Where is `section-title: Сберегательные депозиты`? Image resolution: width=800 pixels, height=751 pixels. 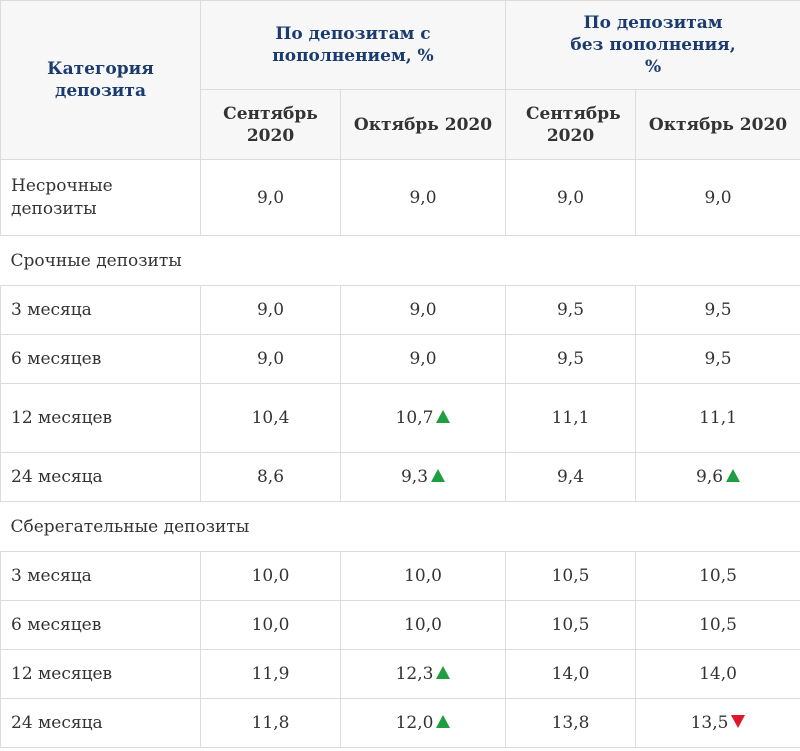
section-title: Сберегательные депозиты is located at coordinates (400, 526).